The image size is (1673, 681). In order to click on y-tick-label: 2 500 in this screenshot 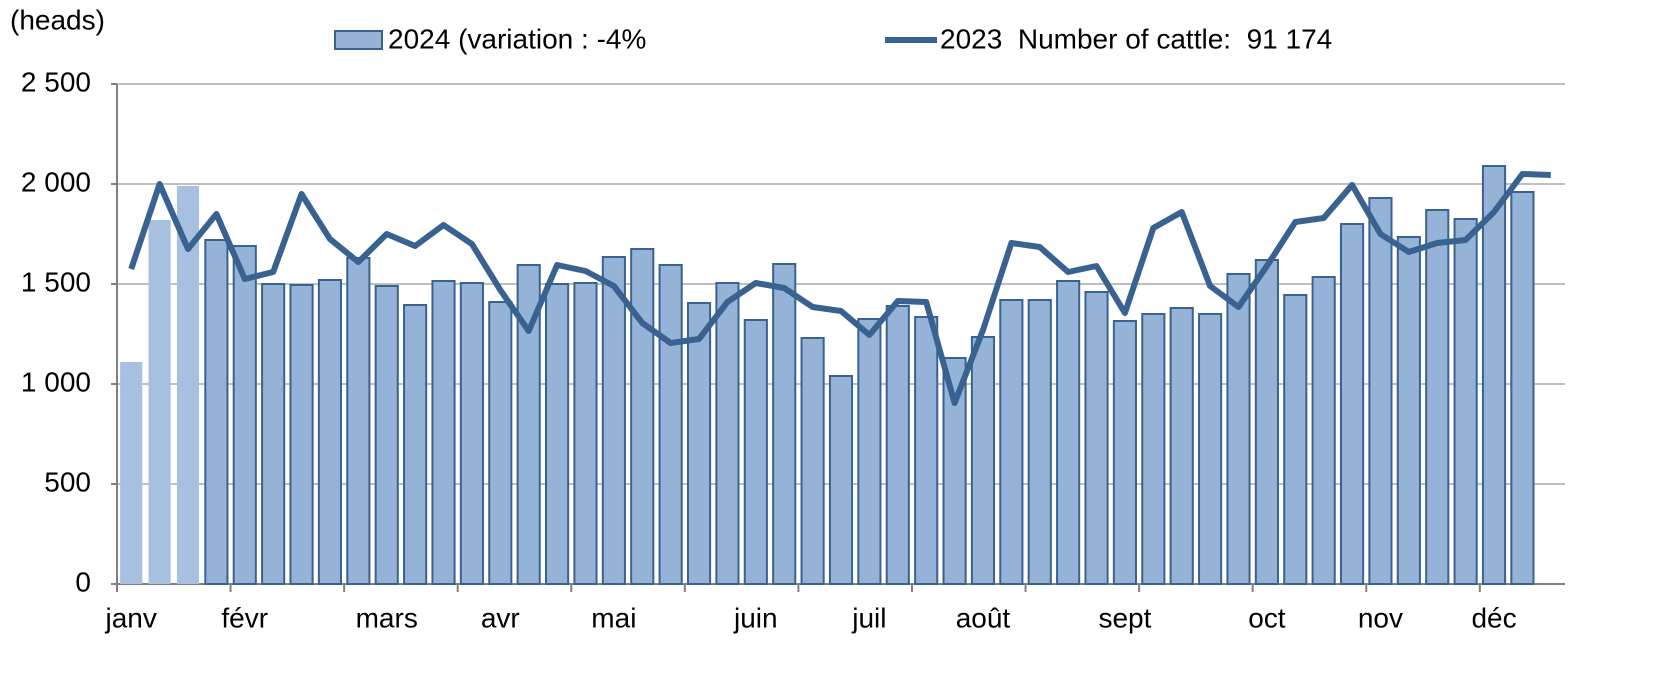, I will do `click(56, 81)`.